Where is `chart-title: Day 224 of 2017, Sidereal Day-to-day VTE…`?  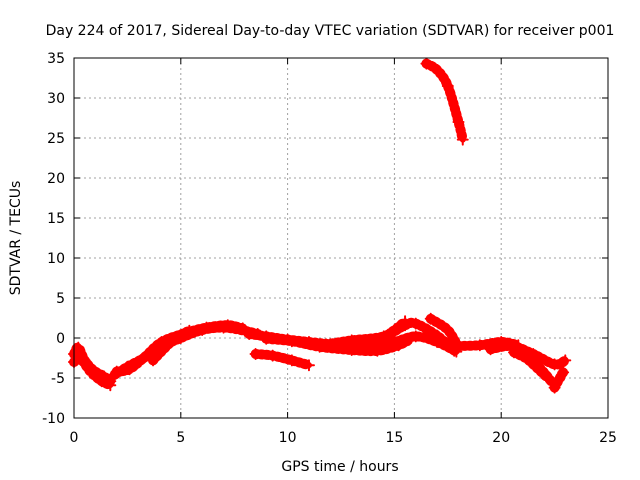
chart-title: Day 224 of 2017, Sidereal Day-to-day VTE… is located at coordinates (330, 31).